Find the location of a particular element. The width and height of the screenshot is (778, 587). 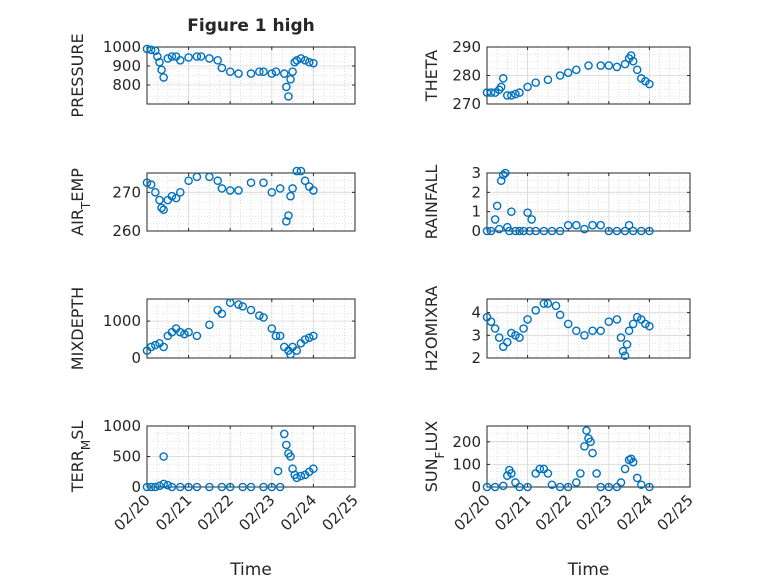

subplot-3: 260 270 AIRTEMP is located at coordinates (212, 203).